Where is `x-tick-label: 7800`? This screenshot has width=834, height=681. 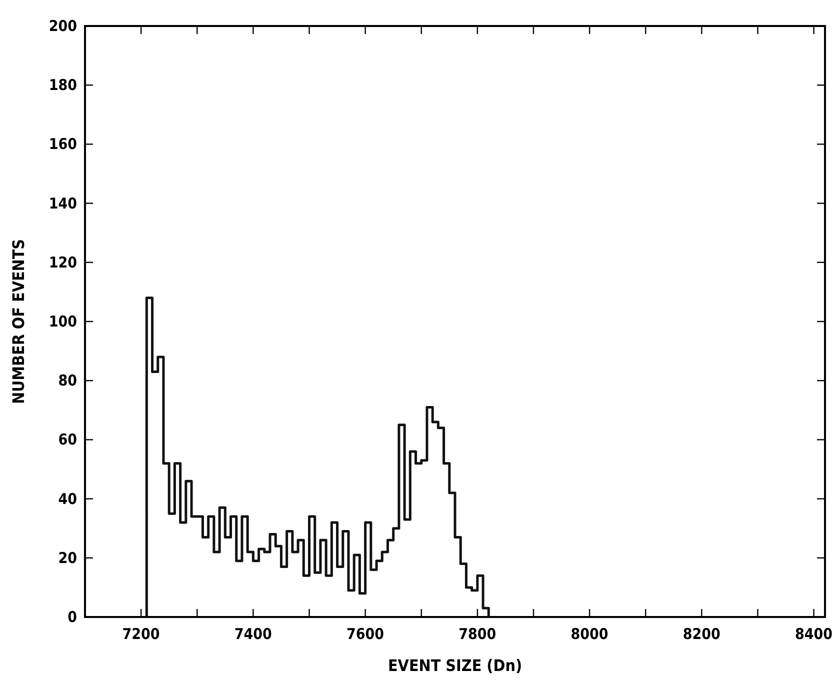
x-tick-label: 7800 is located at coordinates (477, 634).